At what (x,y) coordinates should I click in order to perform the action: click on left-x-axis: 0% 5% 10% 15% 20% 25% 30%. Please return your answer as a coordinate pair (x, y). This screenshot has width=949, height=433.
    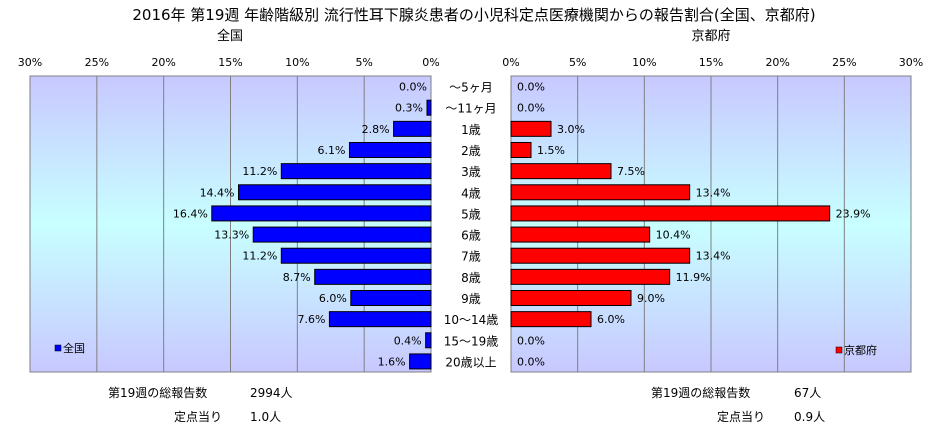
    Looking at the image, I should click on (229, 62).